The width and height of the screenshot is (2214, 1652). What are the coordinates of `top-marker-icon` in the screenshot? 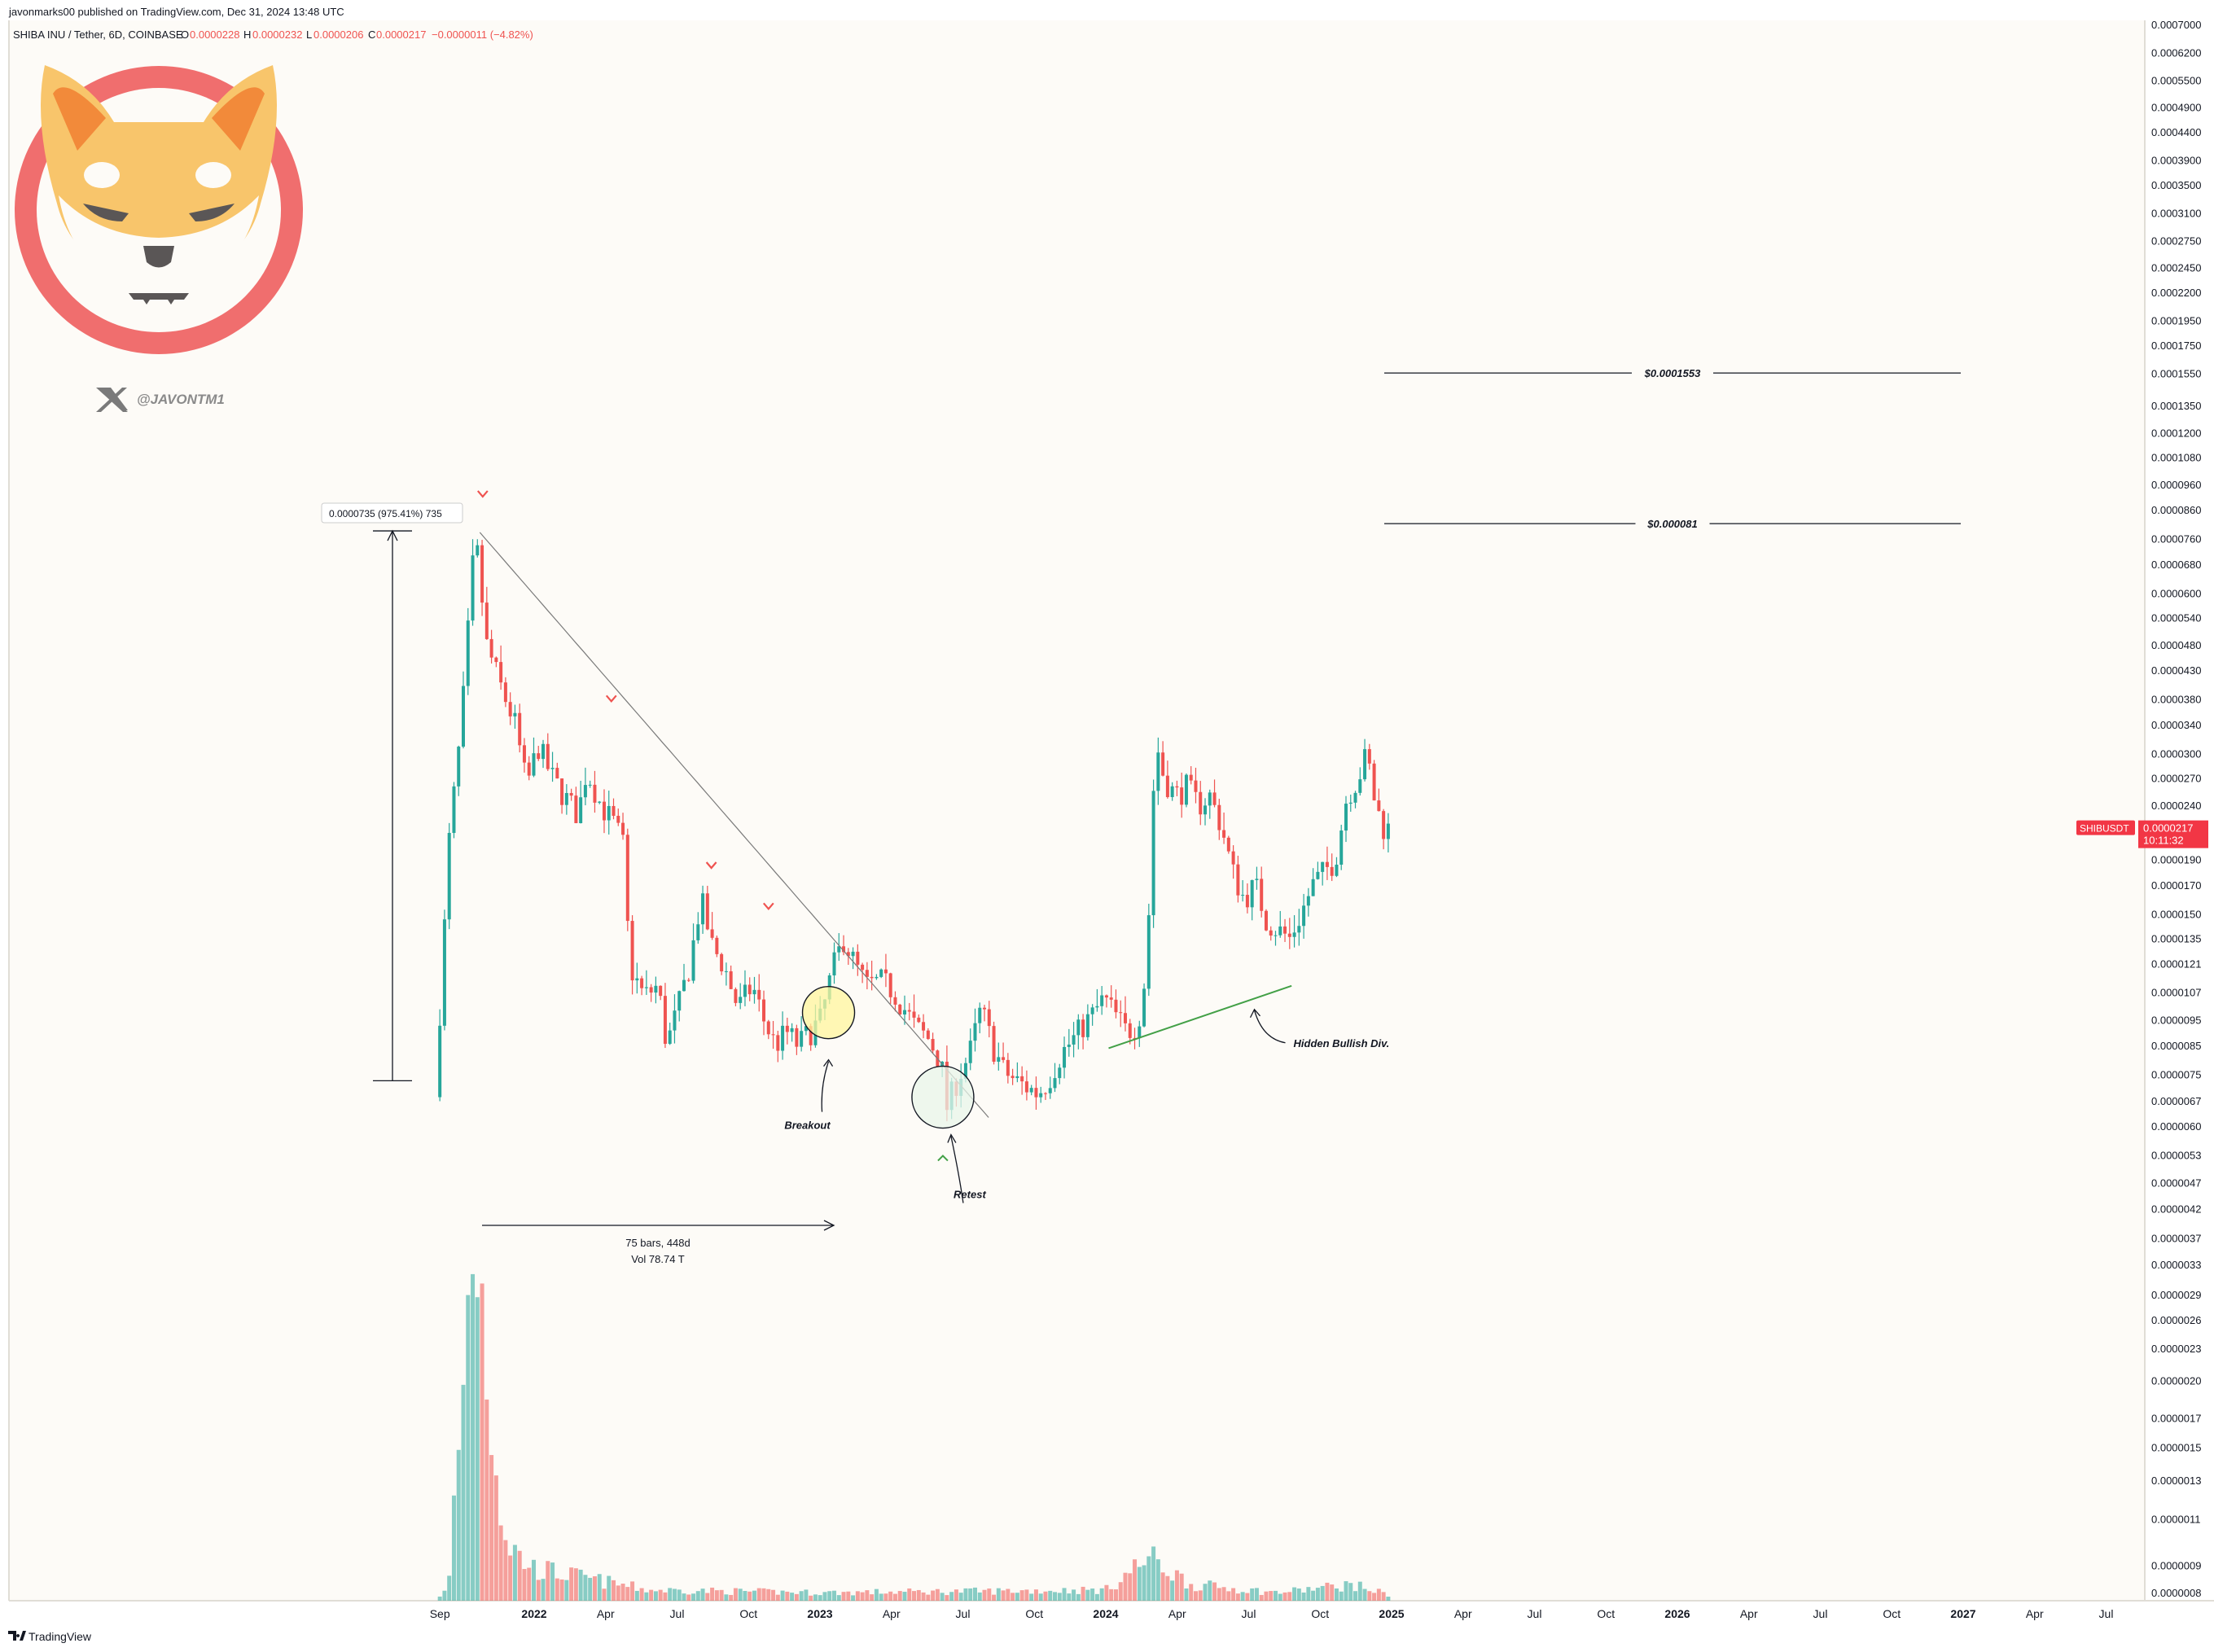 It's located at (711, 865).